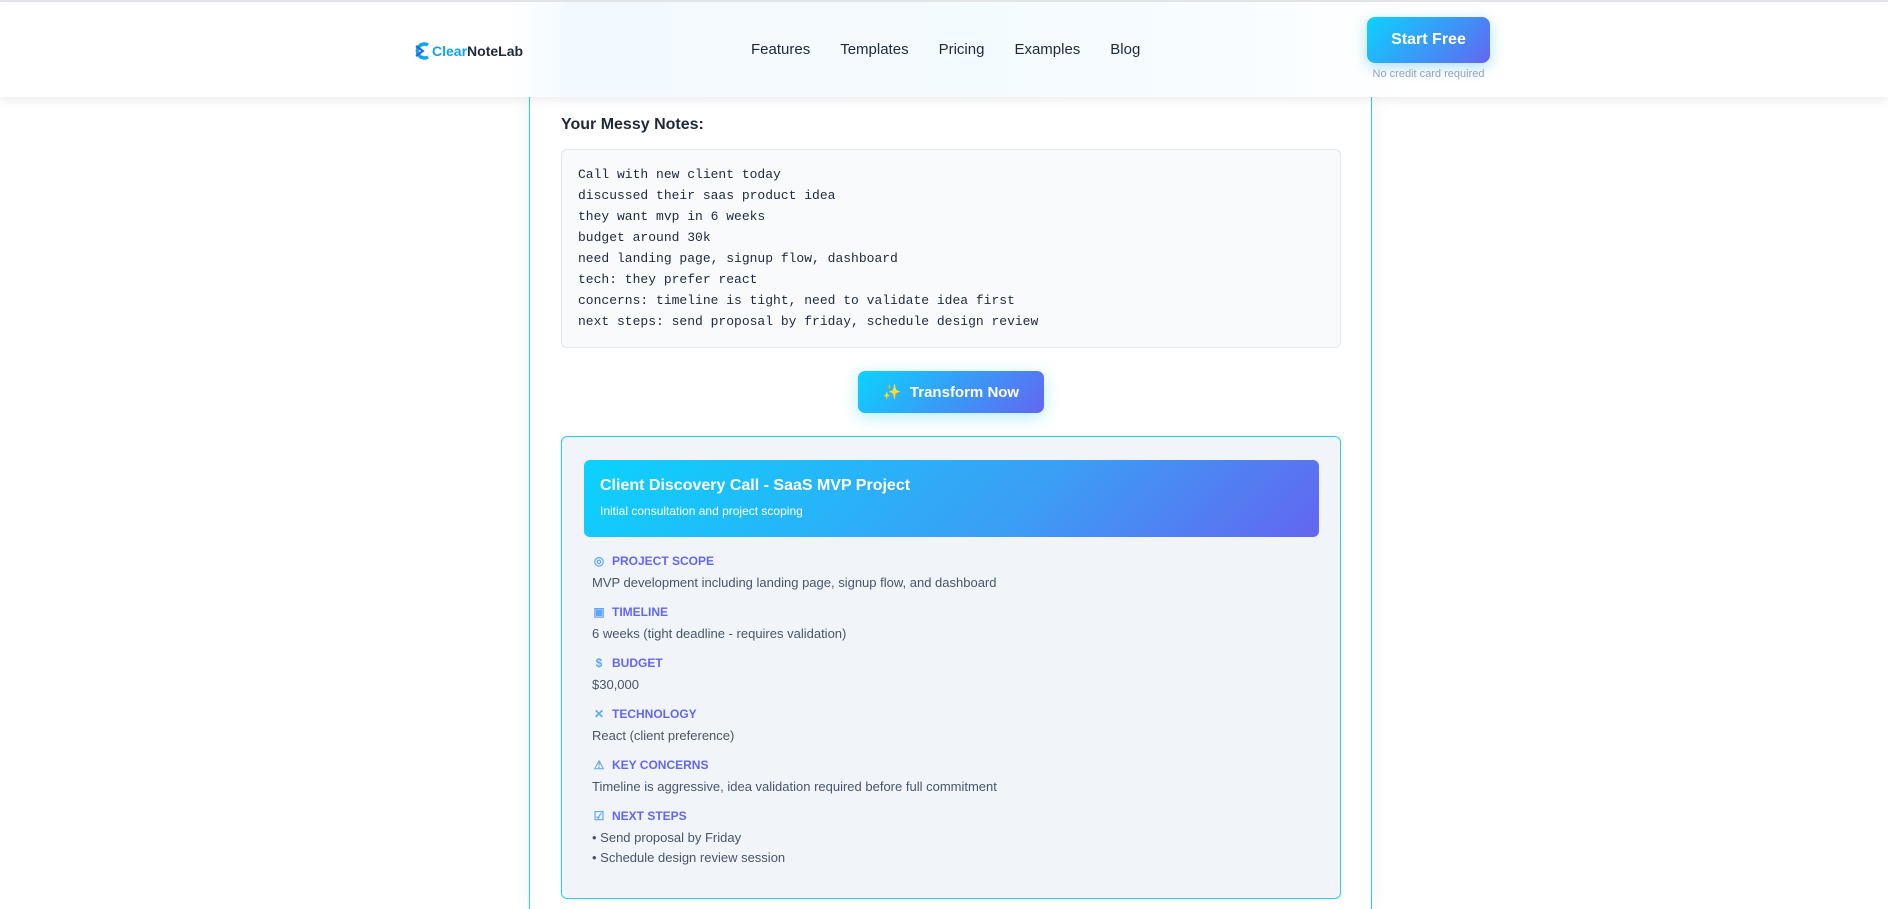  What do you see at coordinates (1428, 74) in the screenshot?
I see `cta-note: No credit card required` at bounding box center [1428, 74].